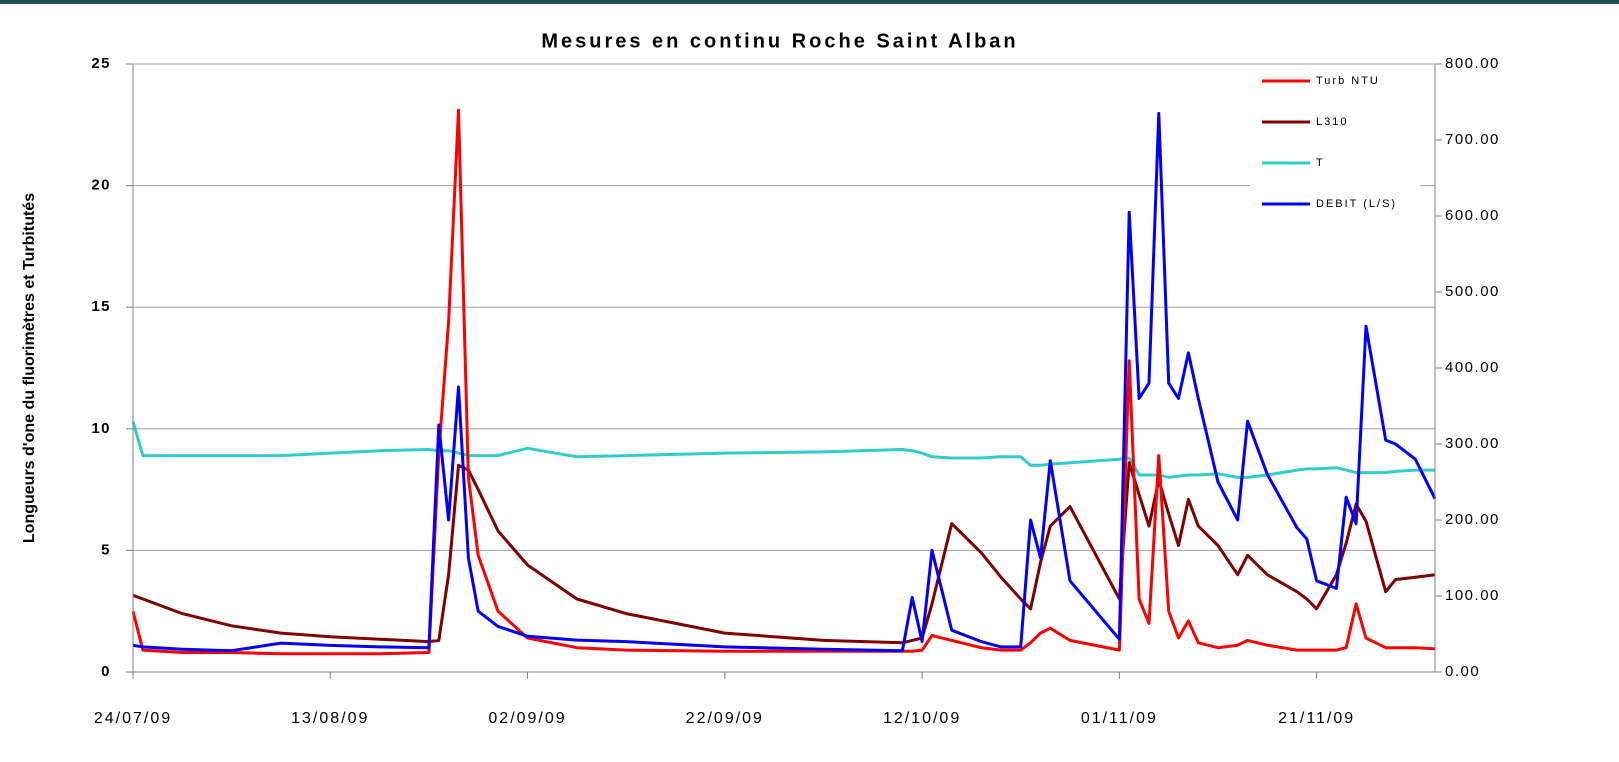 The width and height of the screenshot is (1619, 762). I want to click on legend-label: Turb NTU, so click(1348, 81).